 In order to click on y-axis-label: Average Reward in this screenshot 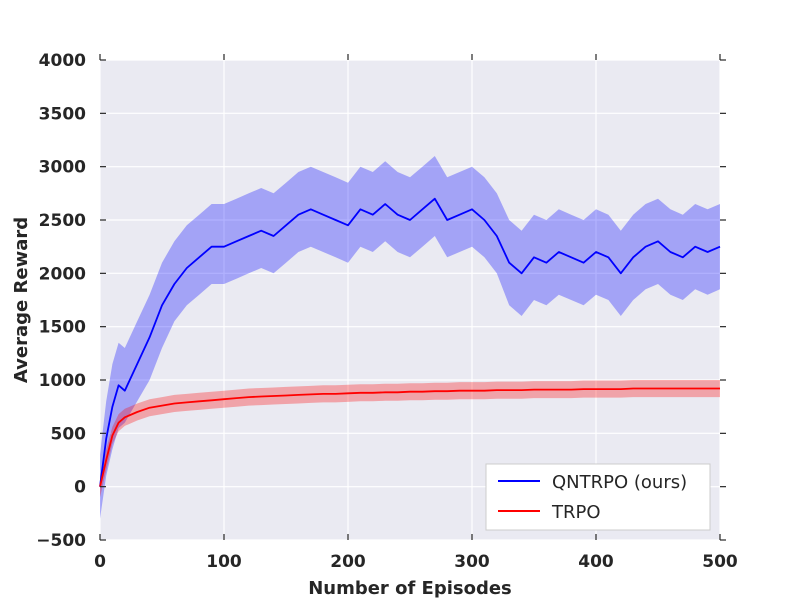, I will do `click(21, 300)`.